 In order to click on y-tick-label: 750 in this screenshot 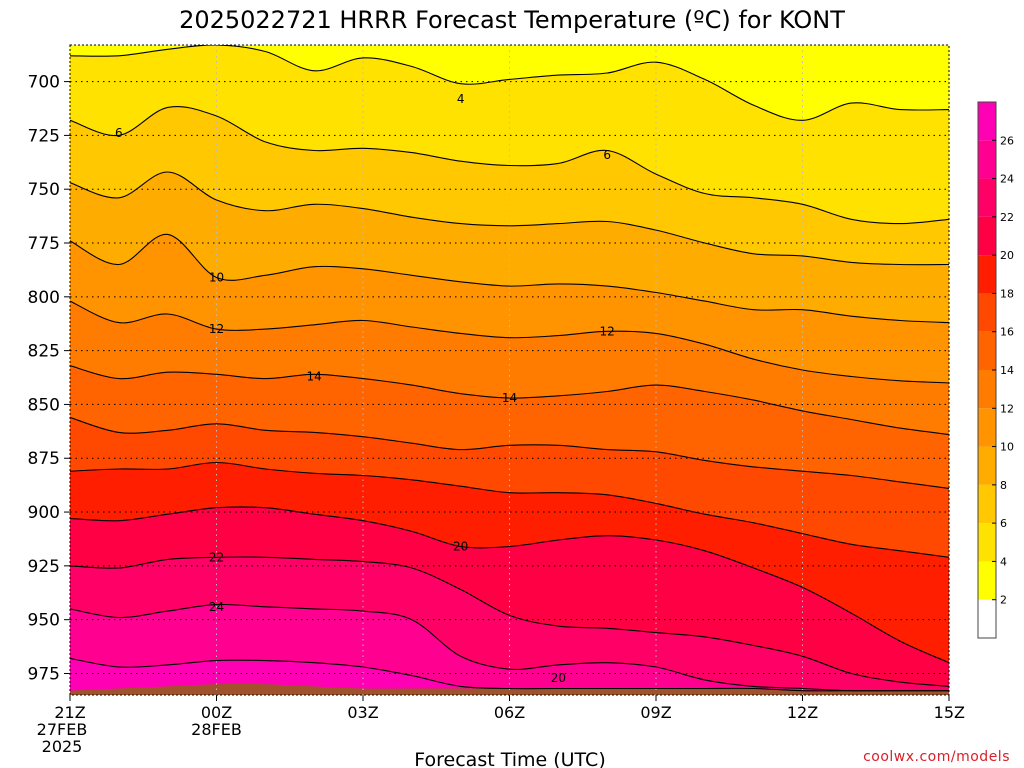, I will do `click(44, 190)`.